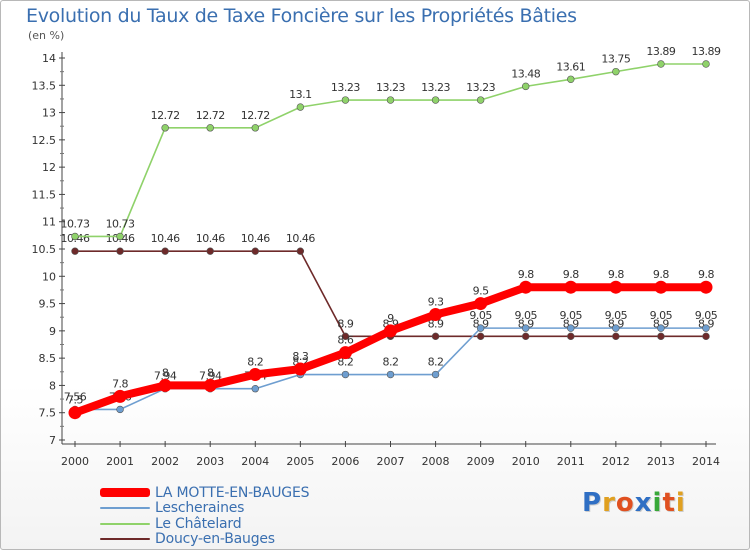 This screenshot has height=550, width=750. What do you see at coordinates (669, 503) in the screenshot?
I see `logo-letter: t` at bounding box center [669, 503].